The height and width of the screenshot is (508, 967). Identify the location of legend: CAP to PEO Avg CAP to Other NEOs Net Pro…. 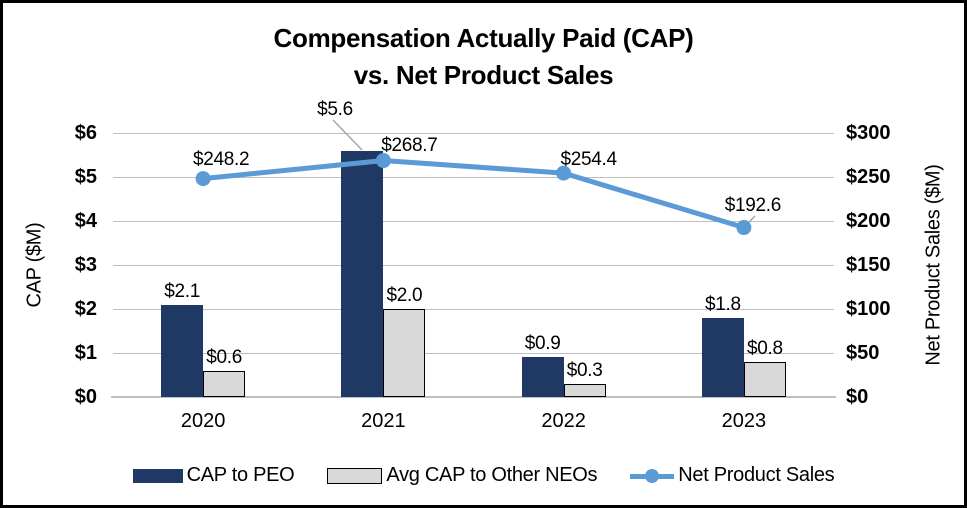
(483, 475).